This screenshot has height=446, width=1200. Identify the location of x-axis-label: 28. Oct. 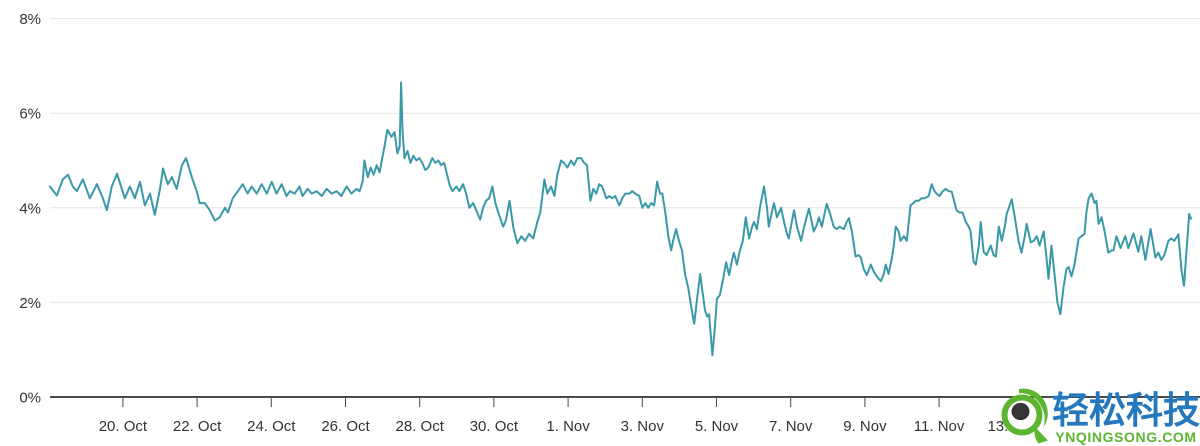
(420, 426).